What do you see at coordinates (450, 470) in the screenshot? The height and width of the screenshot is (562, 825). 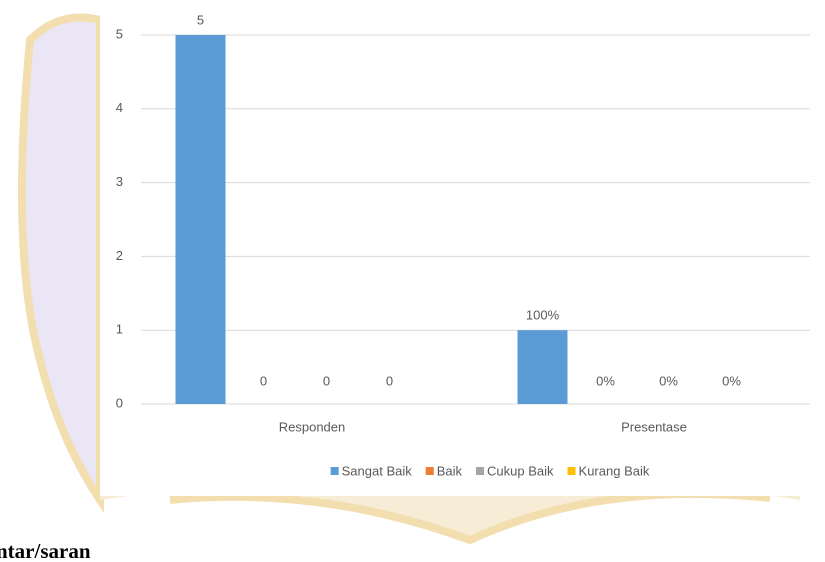 I see `legend-label: Baik` at bounding box center [450, 470].